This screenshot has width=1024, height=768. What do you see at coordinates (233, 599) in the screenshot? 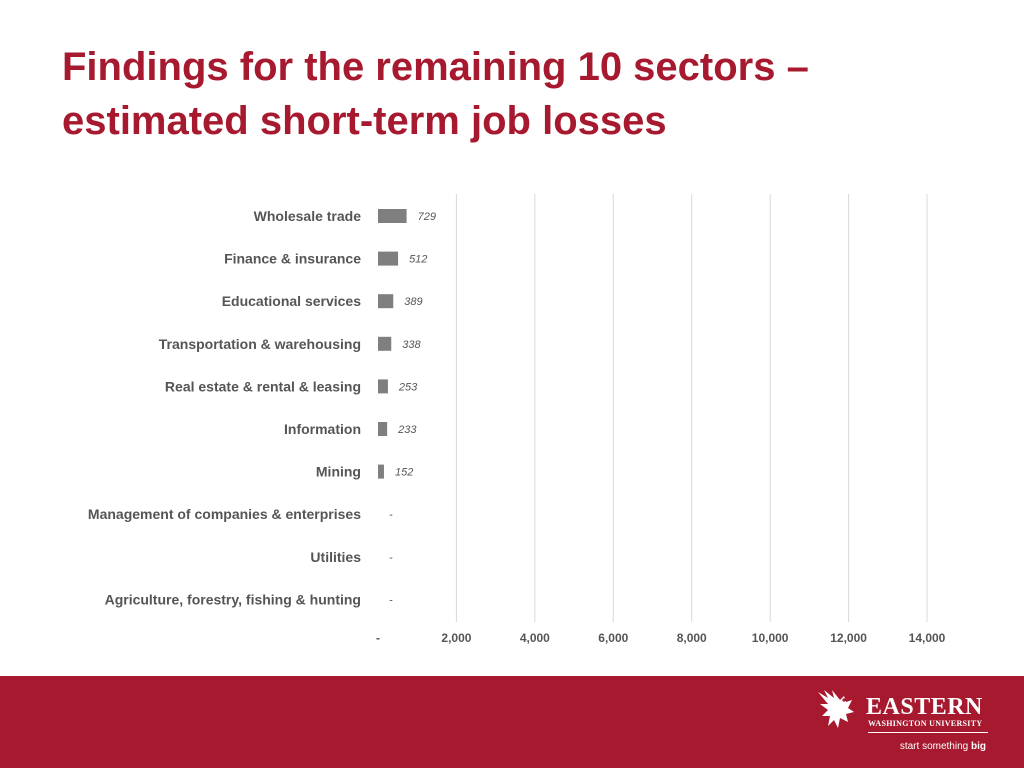
I see `category-label: Agriculture, forestry, fishing & hunting` at bounding box center [233, 599].